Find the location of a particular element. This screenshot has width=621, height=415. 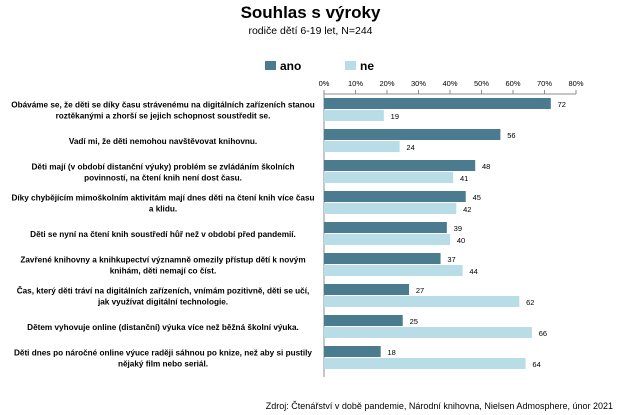

data-label-ne: 62 is located at coordinates (530, 302).